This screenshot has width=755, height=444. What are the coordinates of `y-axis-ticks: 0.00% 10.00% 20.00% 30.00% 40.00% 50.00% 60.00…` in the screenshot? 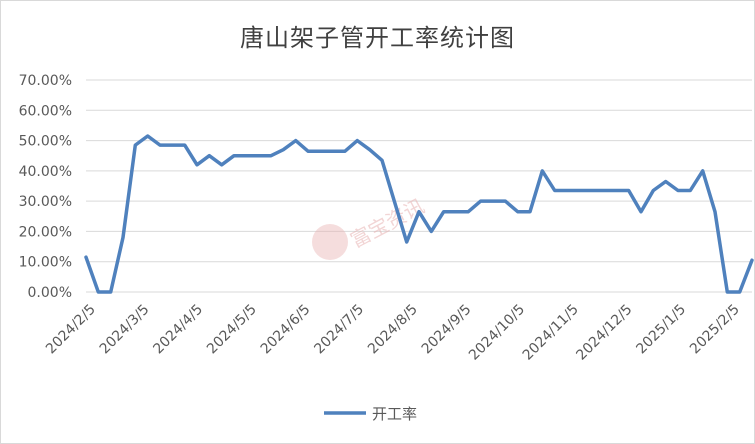 It's located at (45, 187).